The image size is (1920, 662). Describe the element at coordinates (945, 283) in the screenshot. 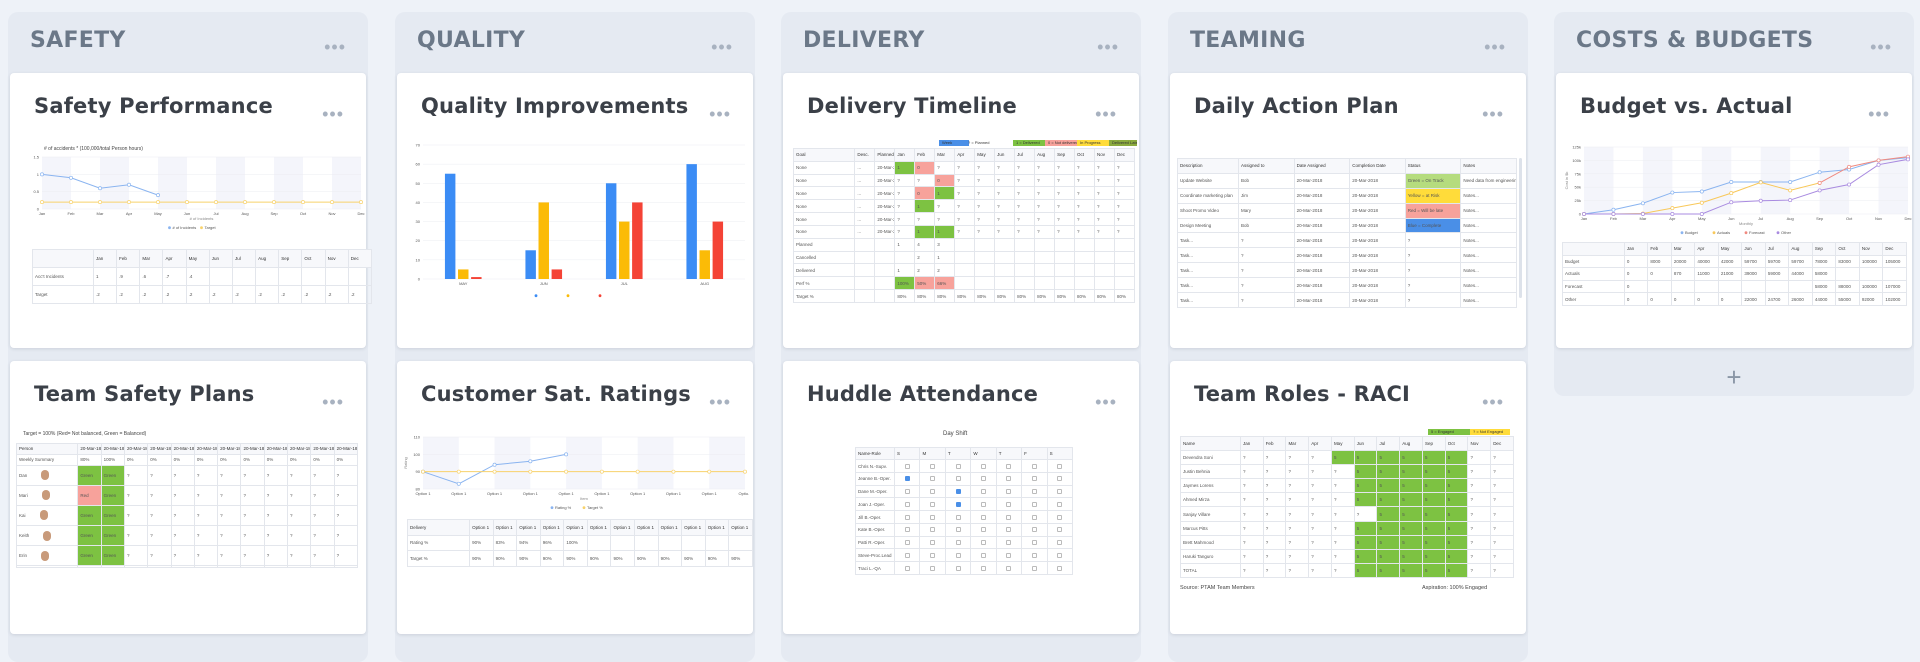

I see `table-cell: 66%` at that location.